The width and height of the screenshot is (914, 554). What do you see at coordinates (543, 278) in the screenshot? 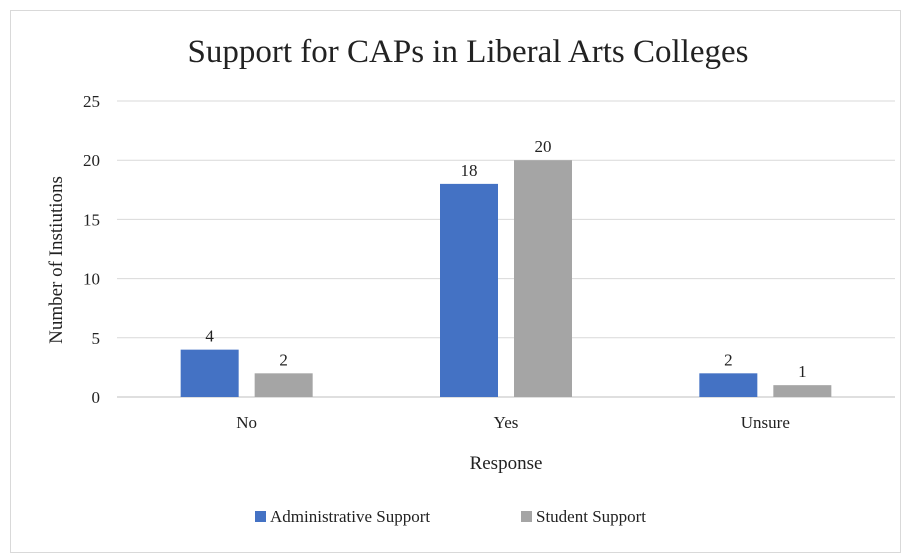
I see `bar-yes-student` at bounding box center [543, 278].